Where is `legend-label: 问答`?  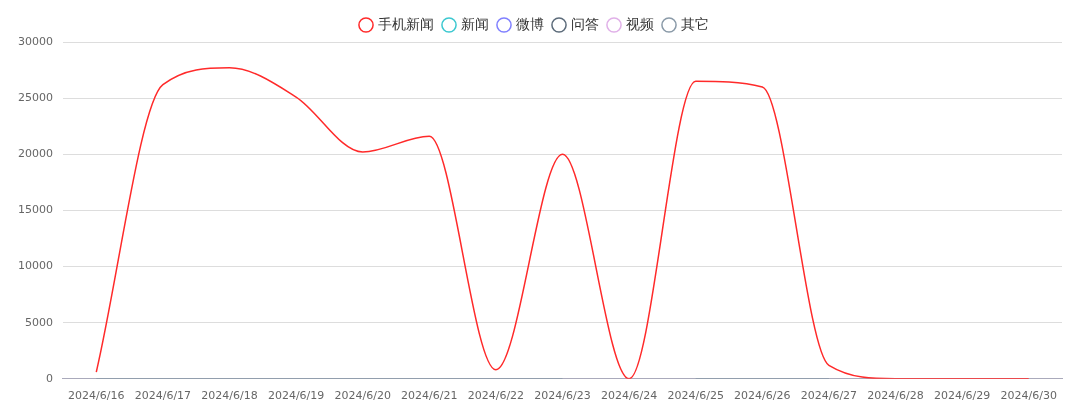 legend-label: 问答 is located at coordinates (585, 23).